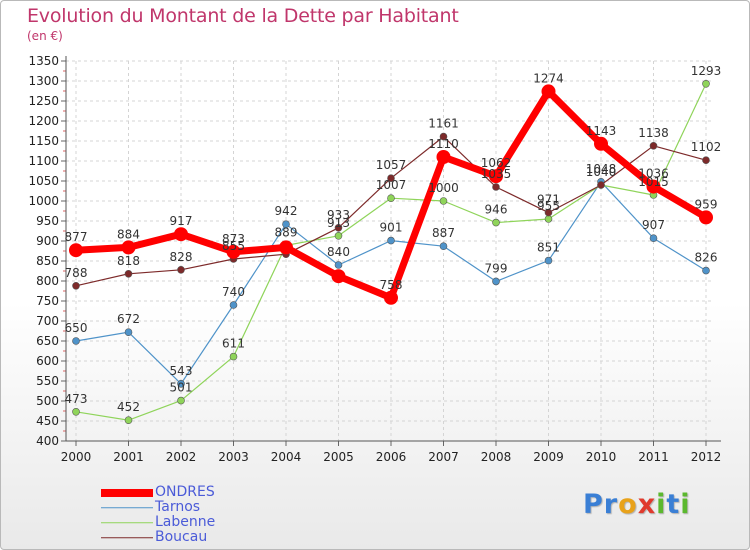 This screenshot has width=750, height=550. What do you see at coordinates (43, 101) in the screenshot?
I see `y-tick-label: 1250` at bounding box center [43, 101].